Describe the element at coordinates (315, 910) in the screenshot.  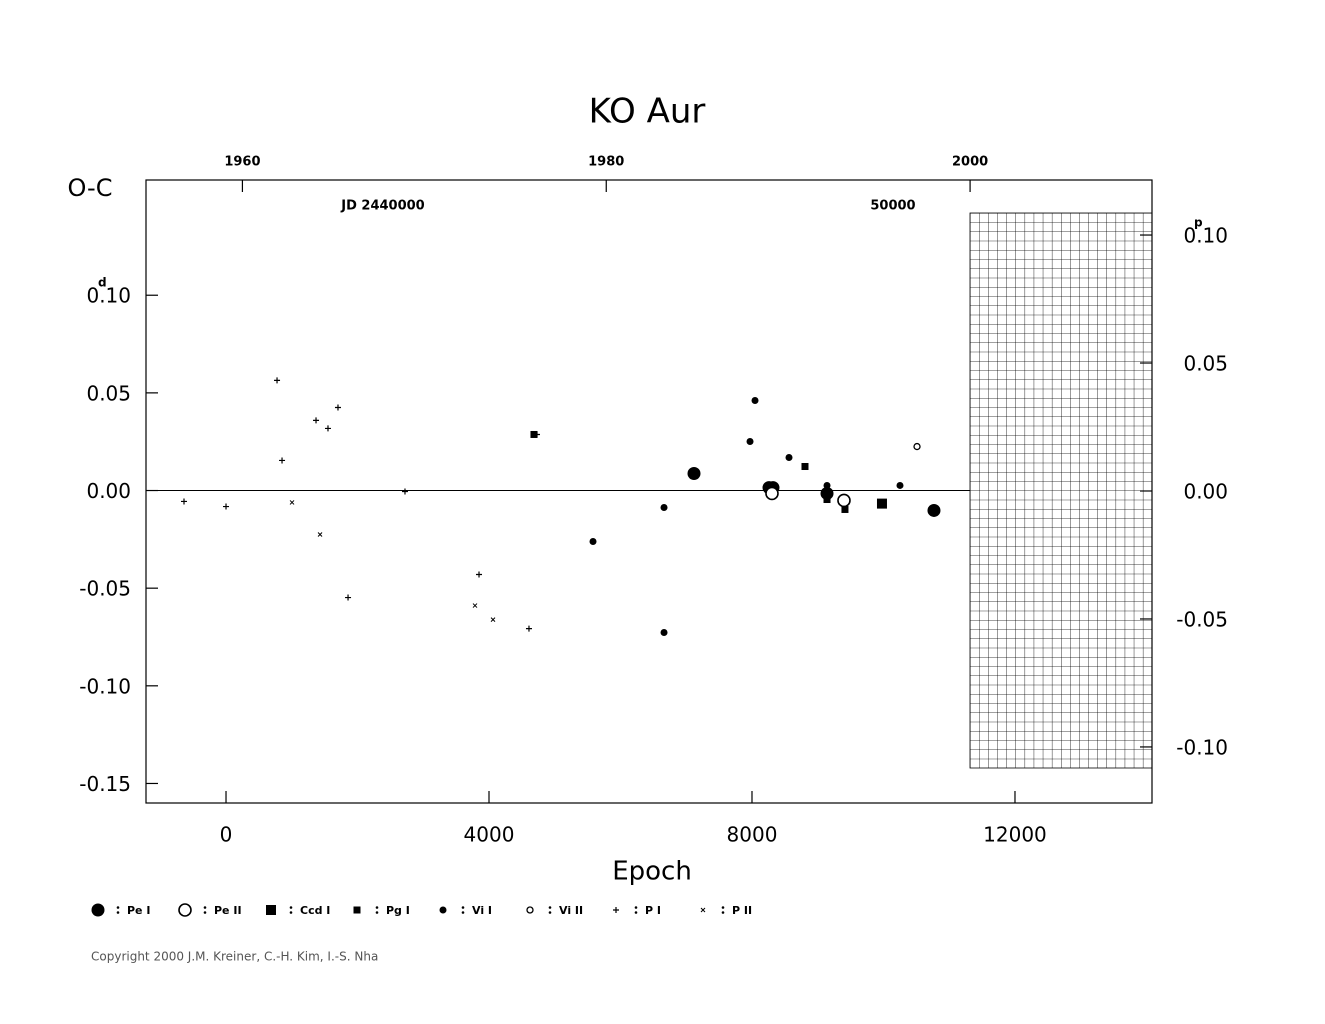
I see `legend-label: Ccd I` at that location.